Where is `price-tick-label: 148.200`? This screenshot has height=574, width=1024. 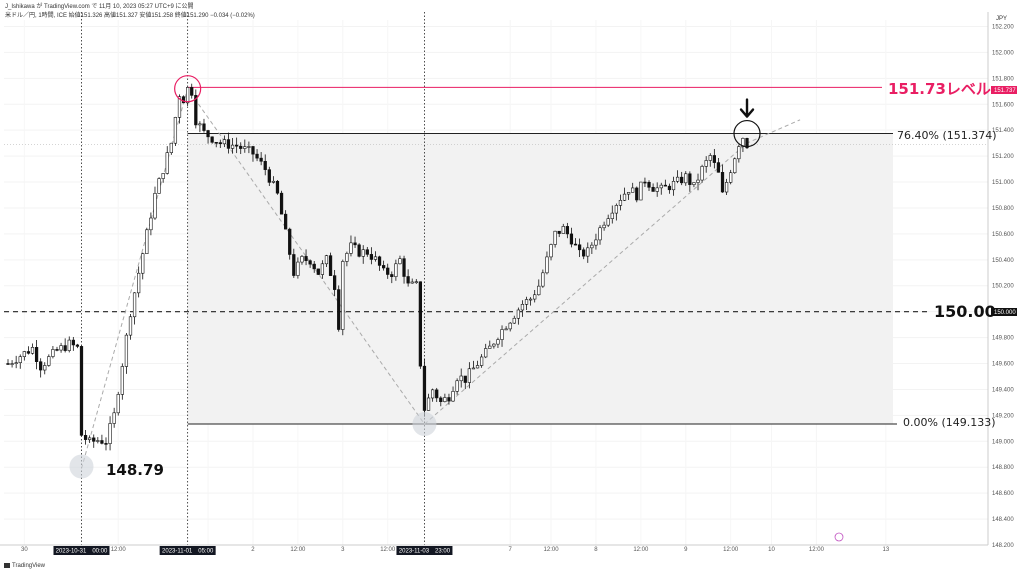 price-tick-label: 148.200 is located at coordinates (1003, 546).